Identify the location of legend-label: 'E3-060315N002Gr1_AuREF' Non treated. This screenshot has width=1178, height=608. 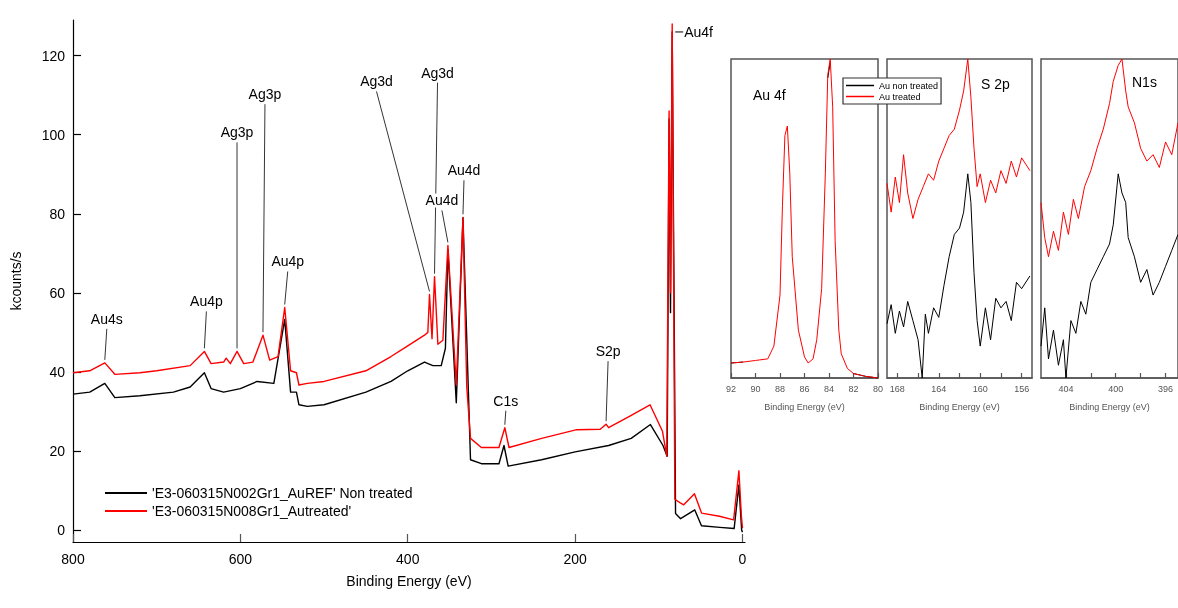
(282, 493).